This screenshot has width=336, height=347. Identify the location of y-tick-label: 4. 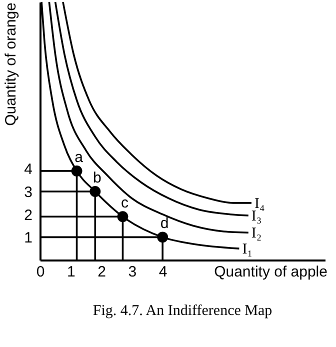
(28, 169).